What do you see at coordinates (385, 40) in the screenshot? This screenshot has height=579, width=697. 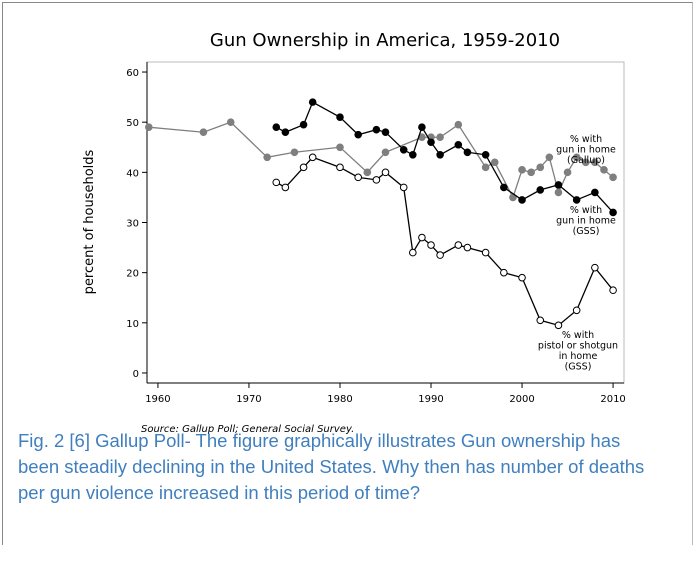 I see `chart-title: Gun Ownership in America, 1959-2010` at bounding box center [385, 40].